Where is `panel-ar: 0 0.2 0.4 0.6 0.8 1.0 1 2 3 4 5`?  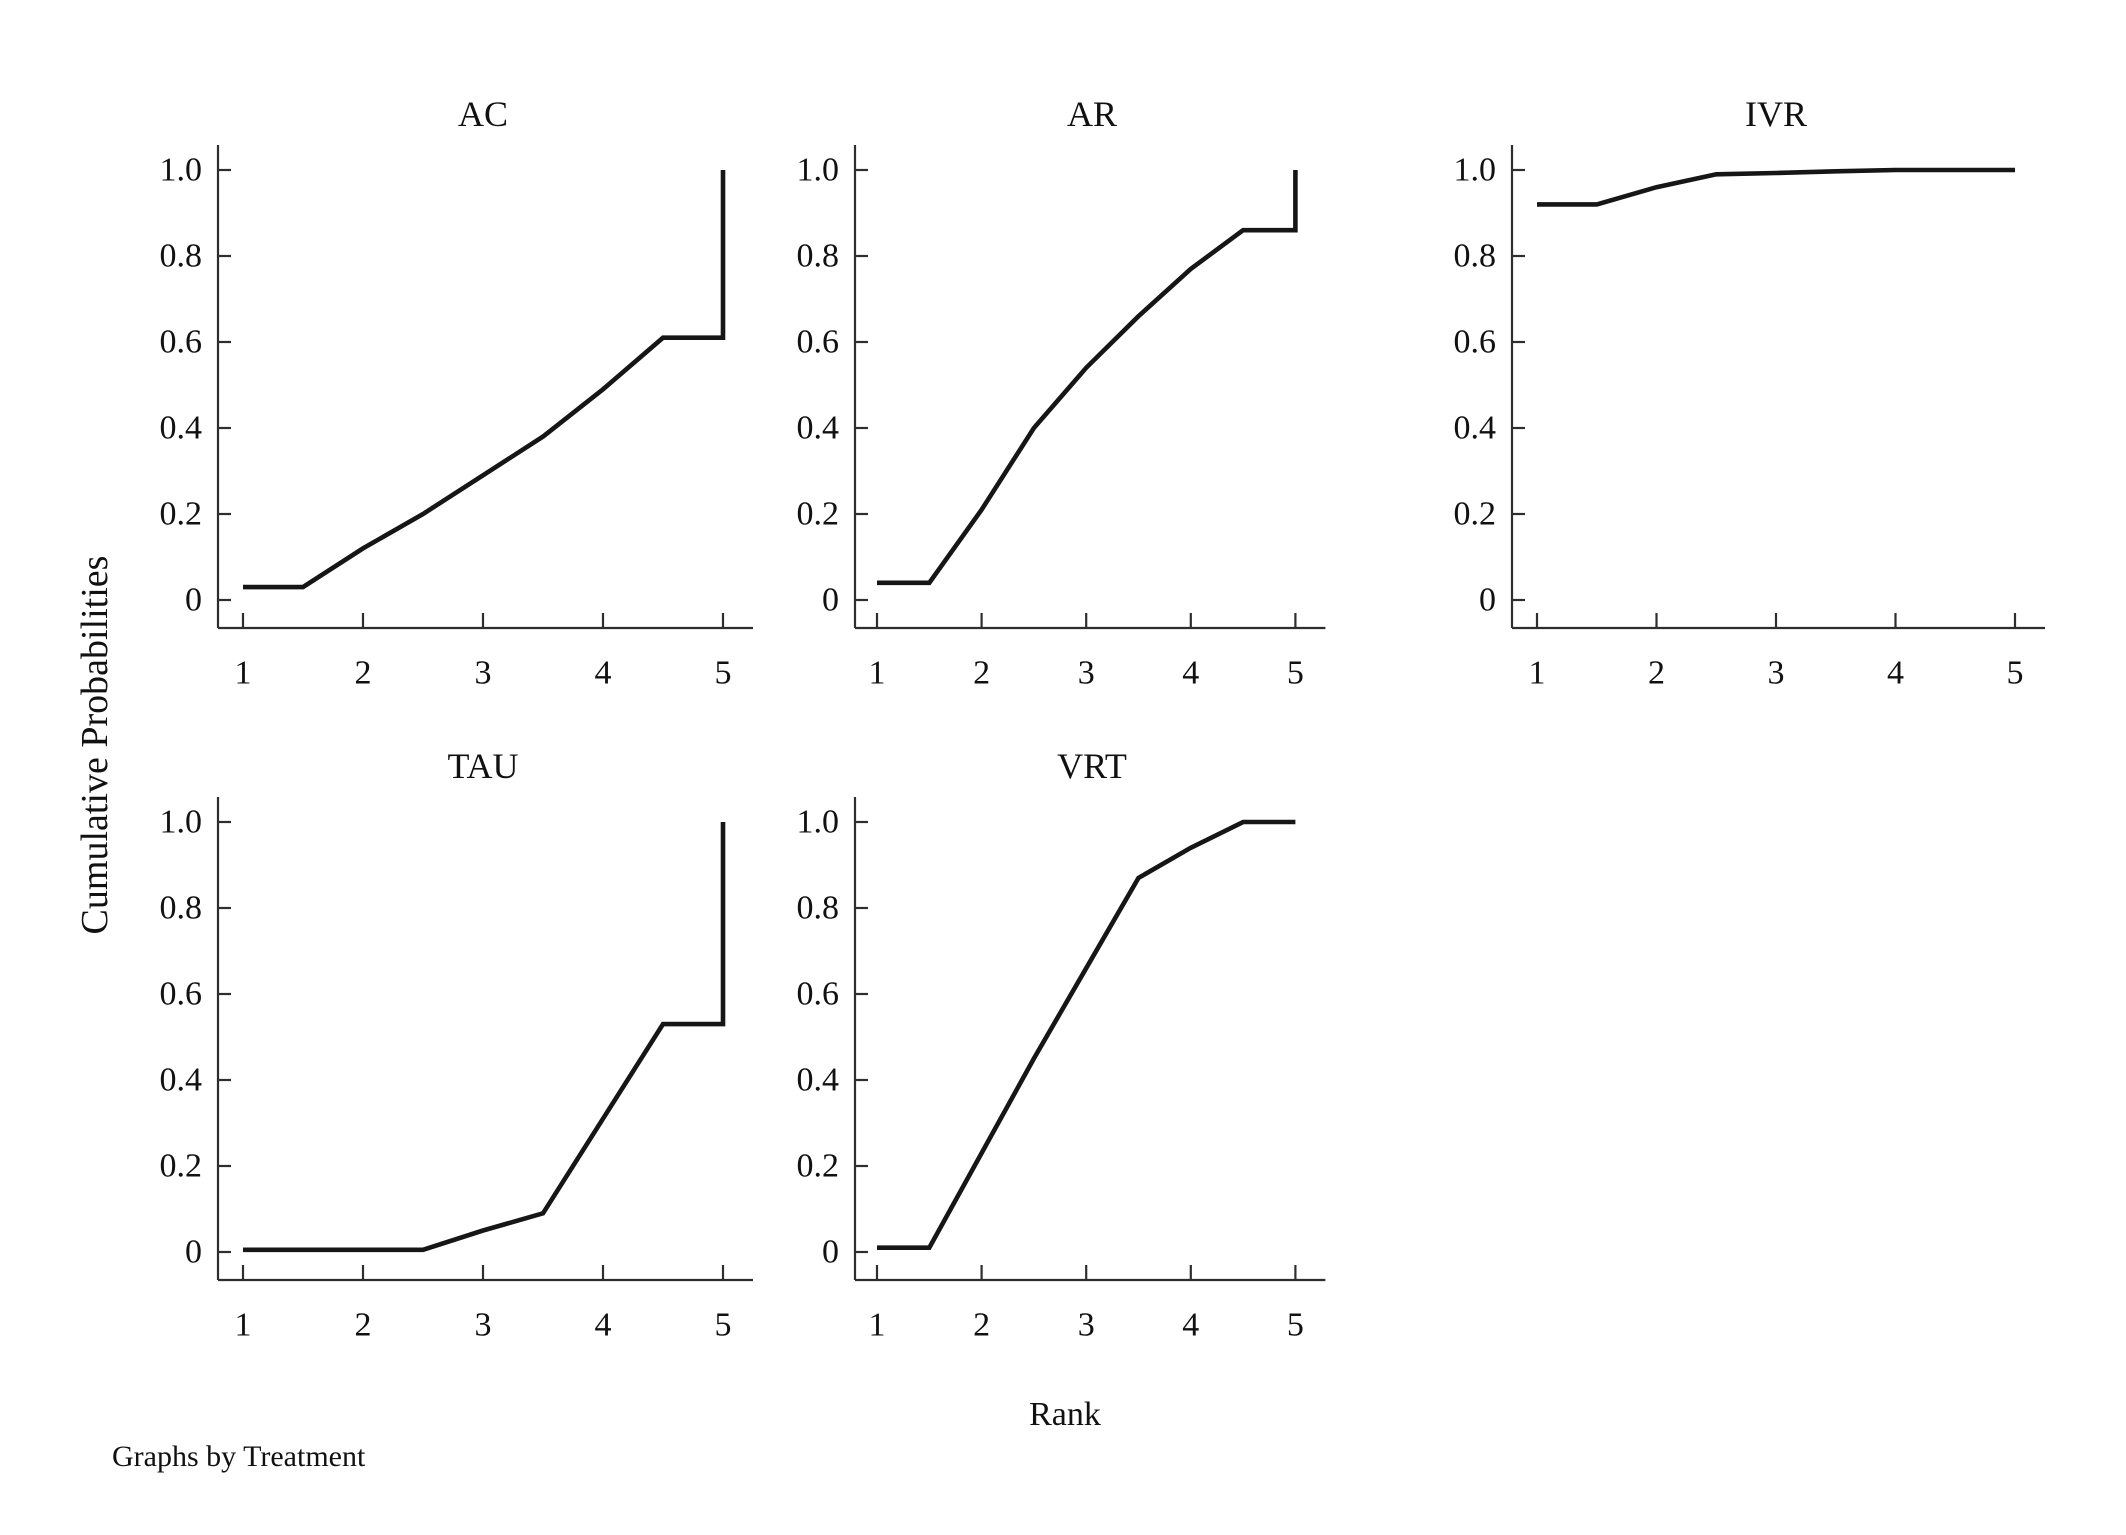 panel-ar: 0 0.2 0.4 0.6 0.8 1.0 1 2 3 4 5 is located at coordinates (1061, 418).